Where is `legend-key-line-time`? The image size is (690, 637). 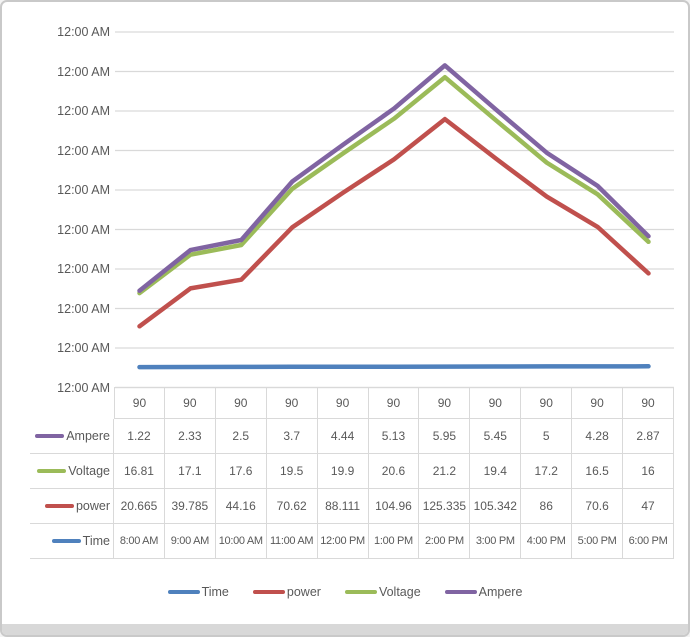 legend-key-line-time is located at coordinates (66, 541).